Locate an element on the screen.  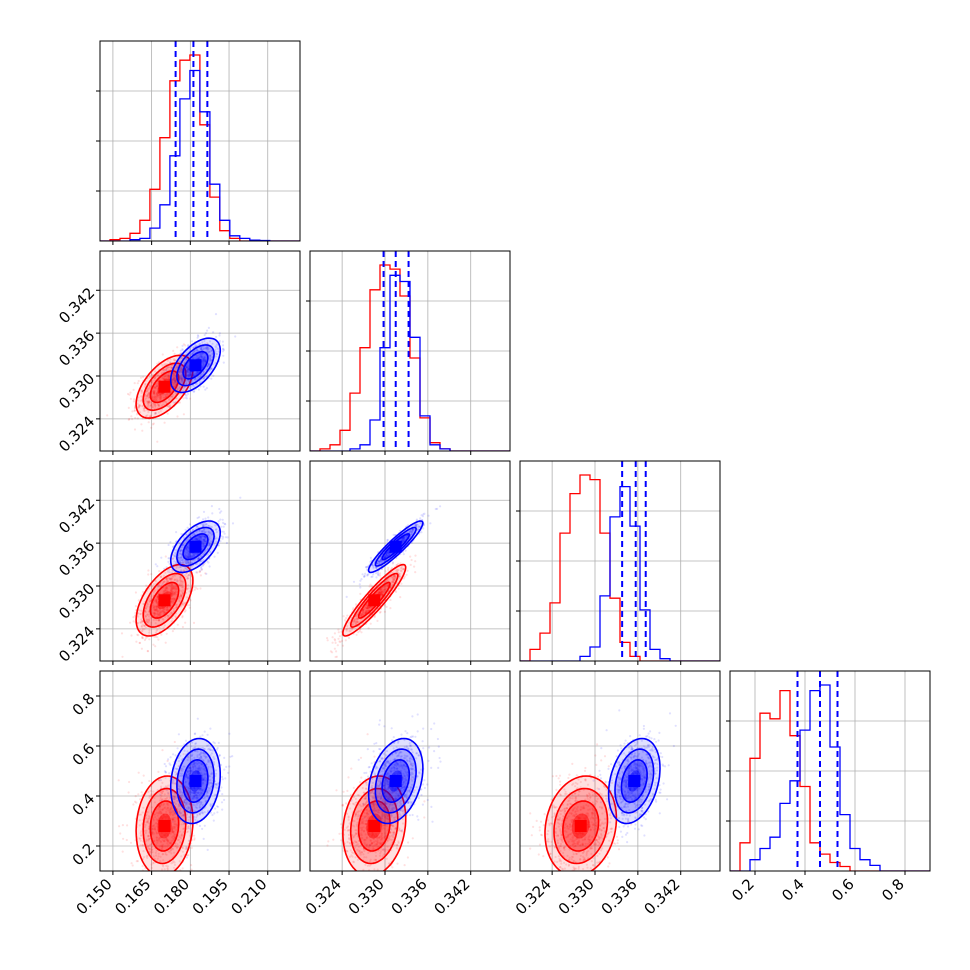
grid-lines is located at coordinates (200, 561).